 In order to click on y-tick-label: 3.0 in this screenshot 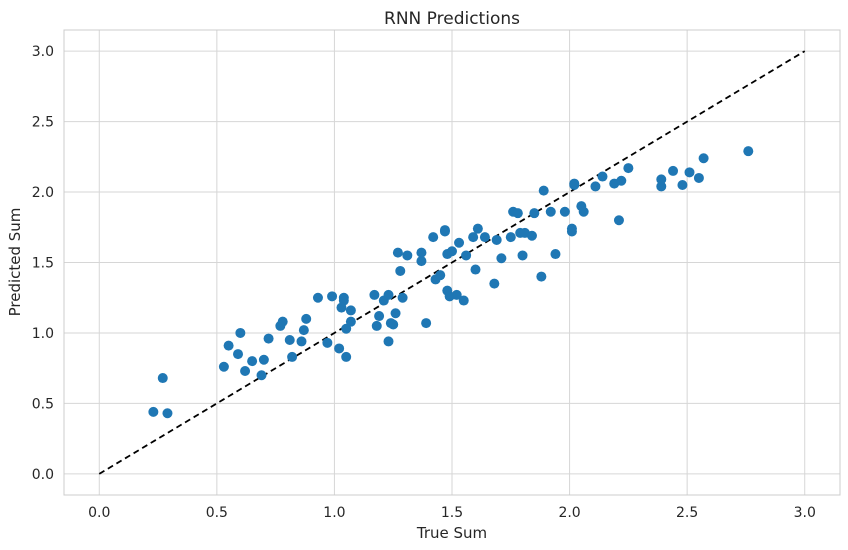, I will do `click(43, 52)`.